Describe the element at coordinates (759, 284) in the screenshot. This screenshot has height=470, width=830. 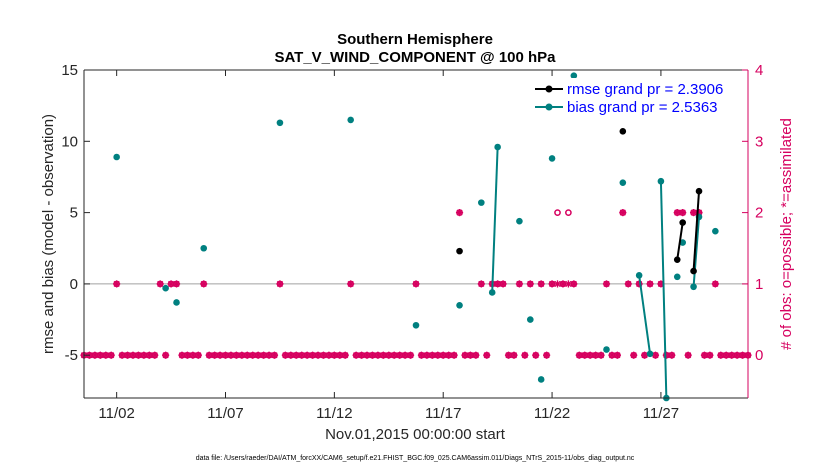
I see `y2-tick-label-1: 1` at that location.